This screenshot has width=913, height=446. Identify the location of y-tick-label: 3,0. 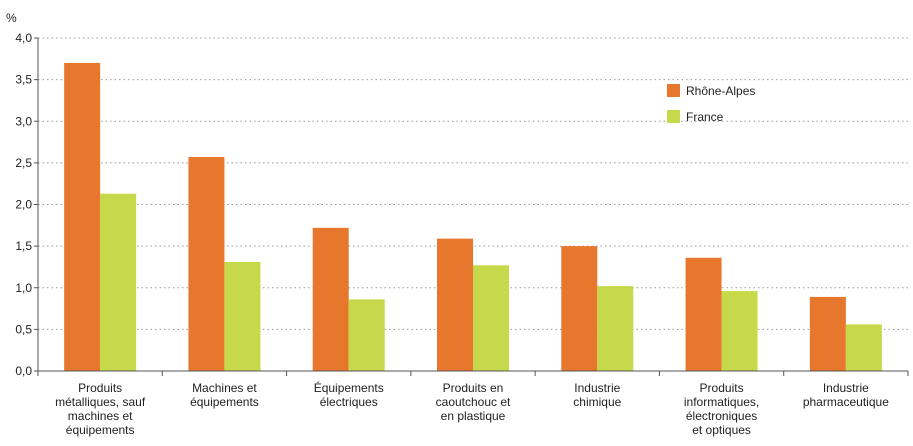
(23, 121).